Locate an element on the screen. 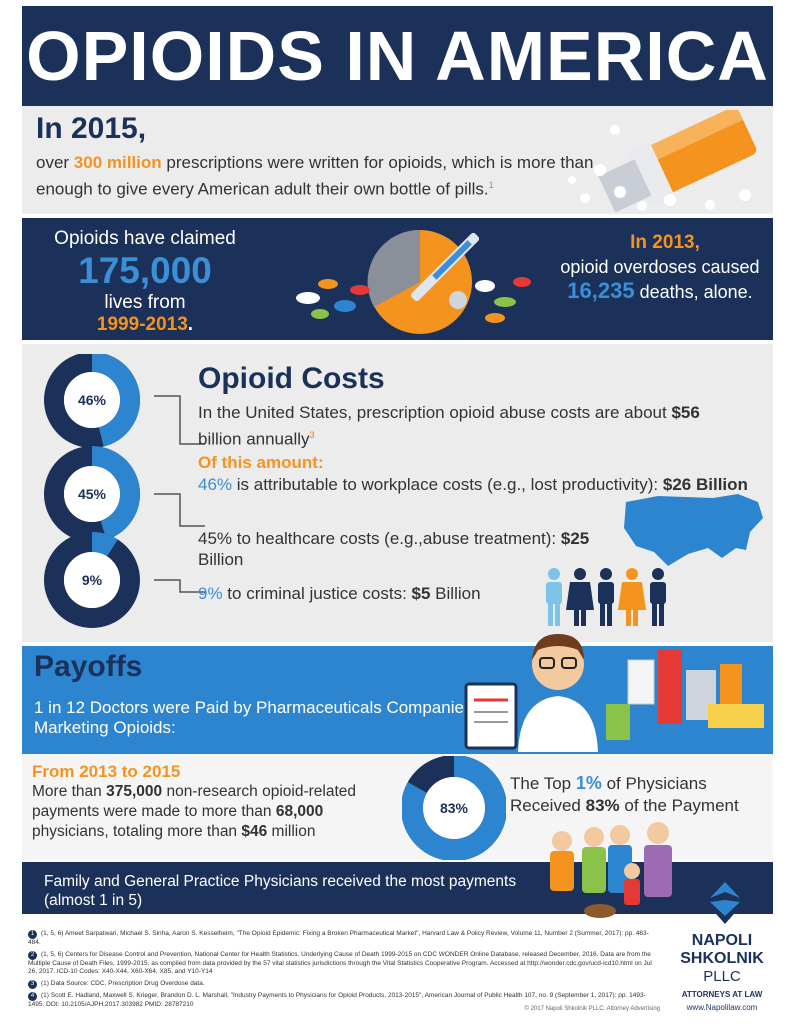  cost-donut-1-label: 45% is located at coordinates (92, 494).